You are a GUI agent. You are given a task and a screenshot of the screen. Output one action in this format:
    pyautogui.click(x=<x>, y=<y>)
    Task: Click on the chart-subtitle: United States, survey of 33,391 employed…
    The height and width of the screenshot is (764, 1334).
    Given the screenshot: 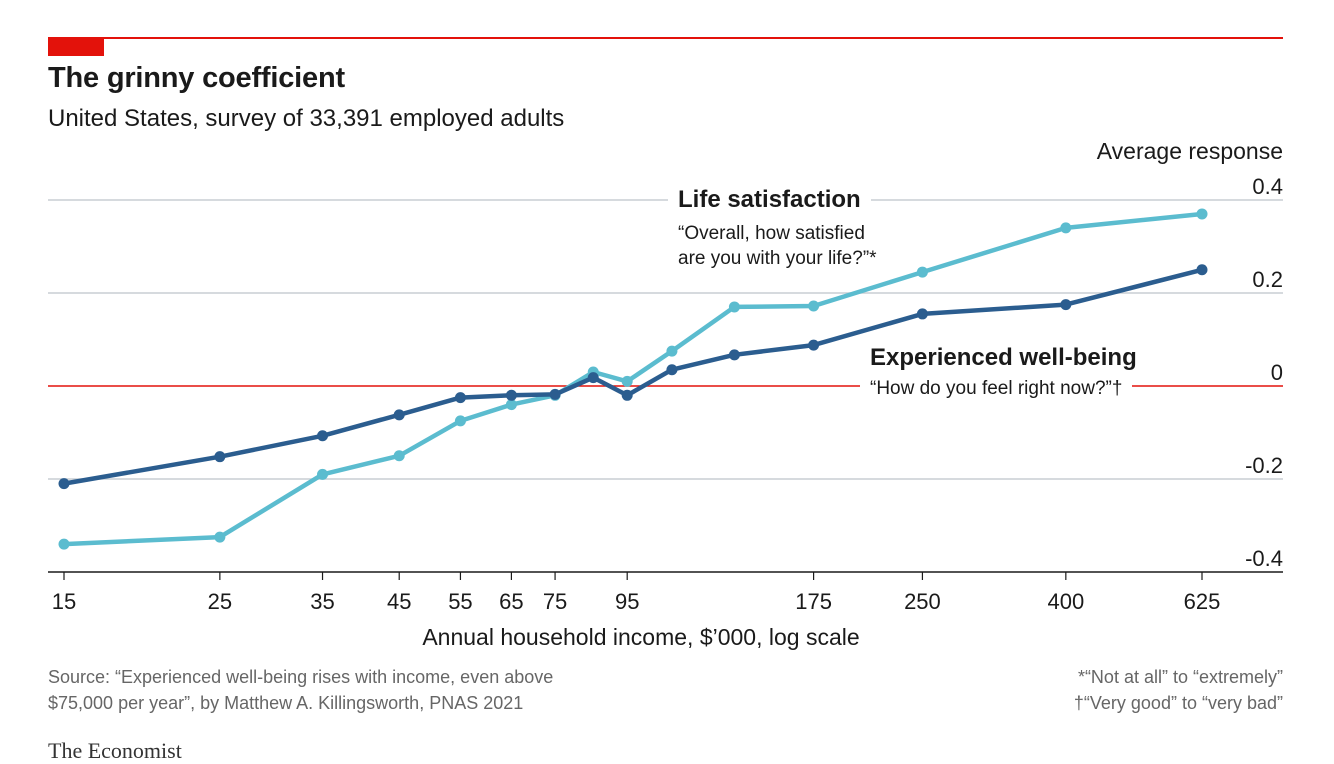 What is the action you would take?
    pyautogui.click(x=306, y=118)
    